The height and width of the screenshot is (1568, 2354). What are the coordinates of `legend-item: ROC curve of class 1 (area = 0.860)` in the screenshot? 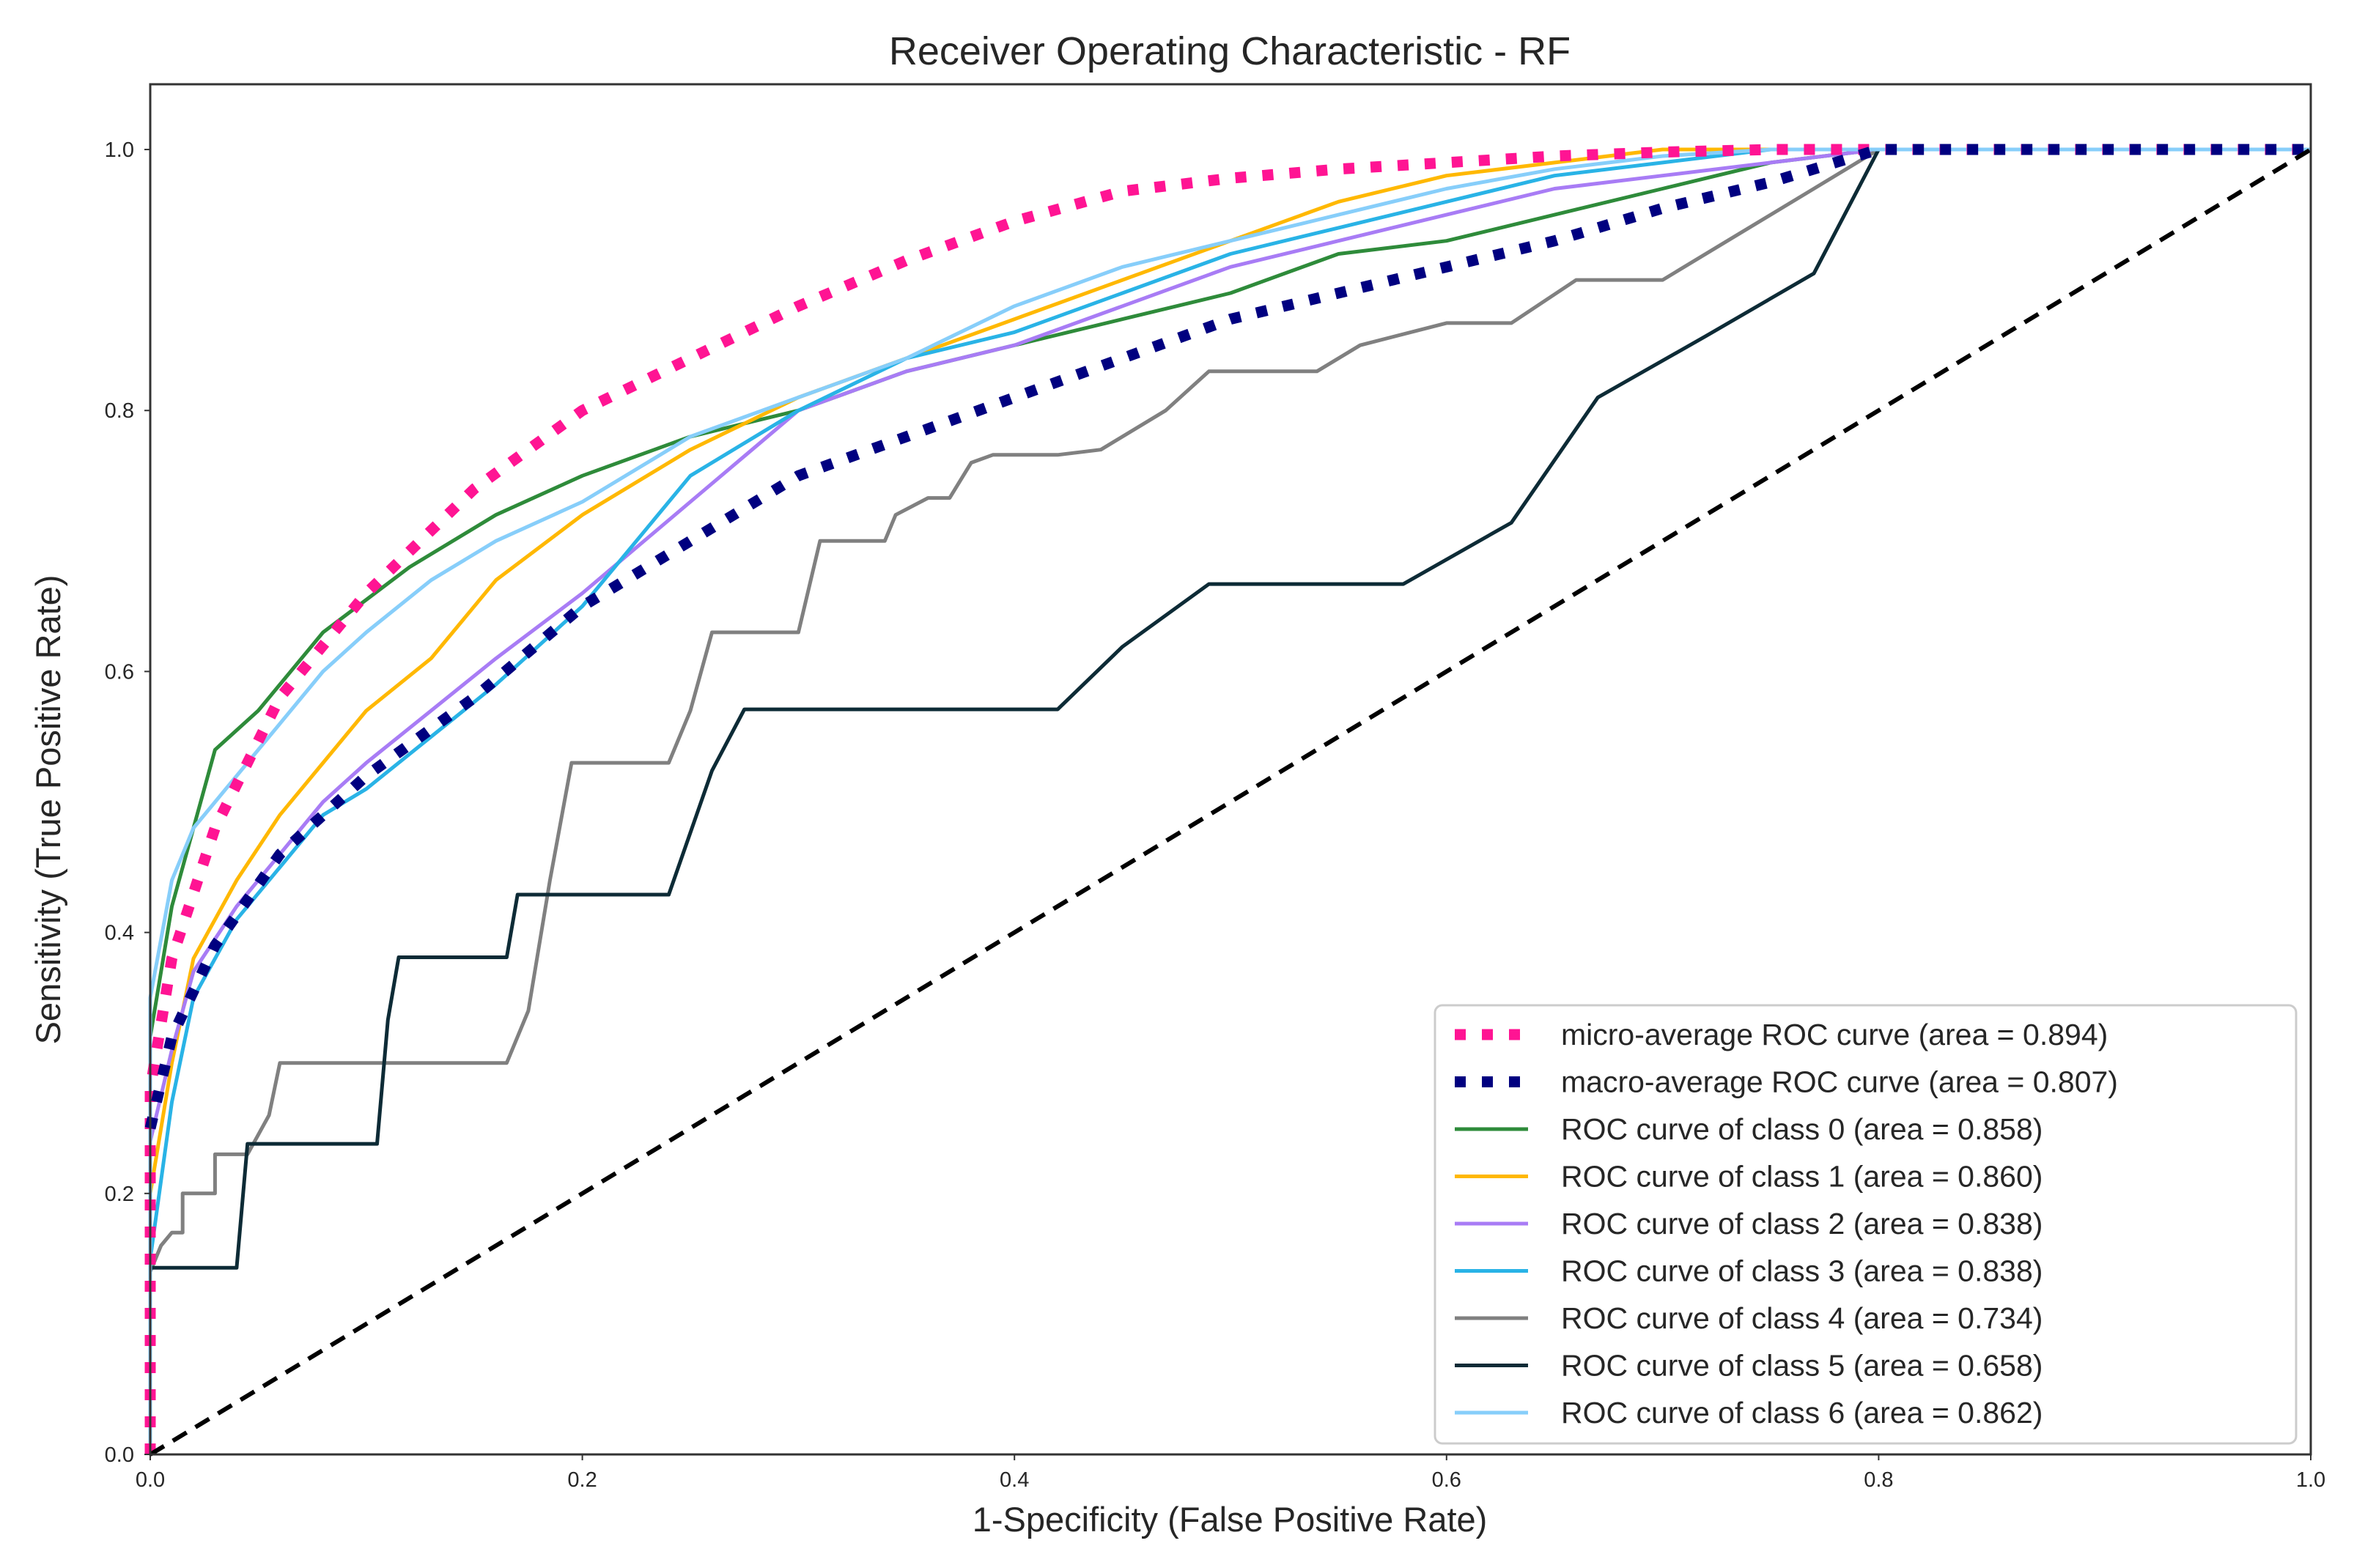 It's located at (1749, 1177).